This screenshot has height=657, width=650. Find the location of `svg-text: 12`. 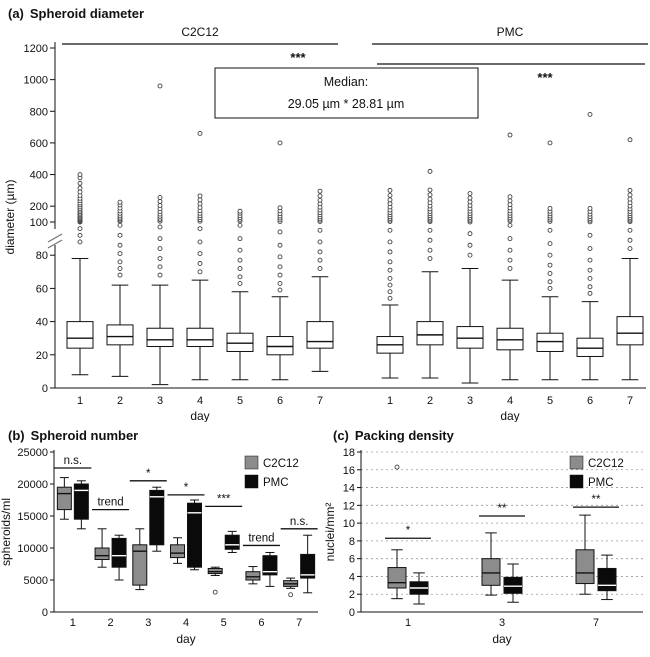

svg-text: 12 is located at coordinates (349, 506).